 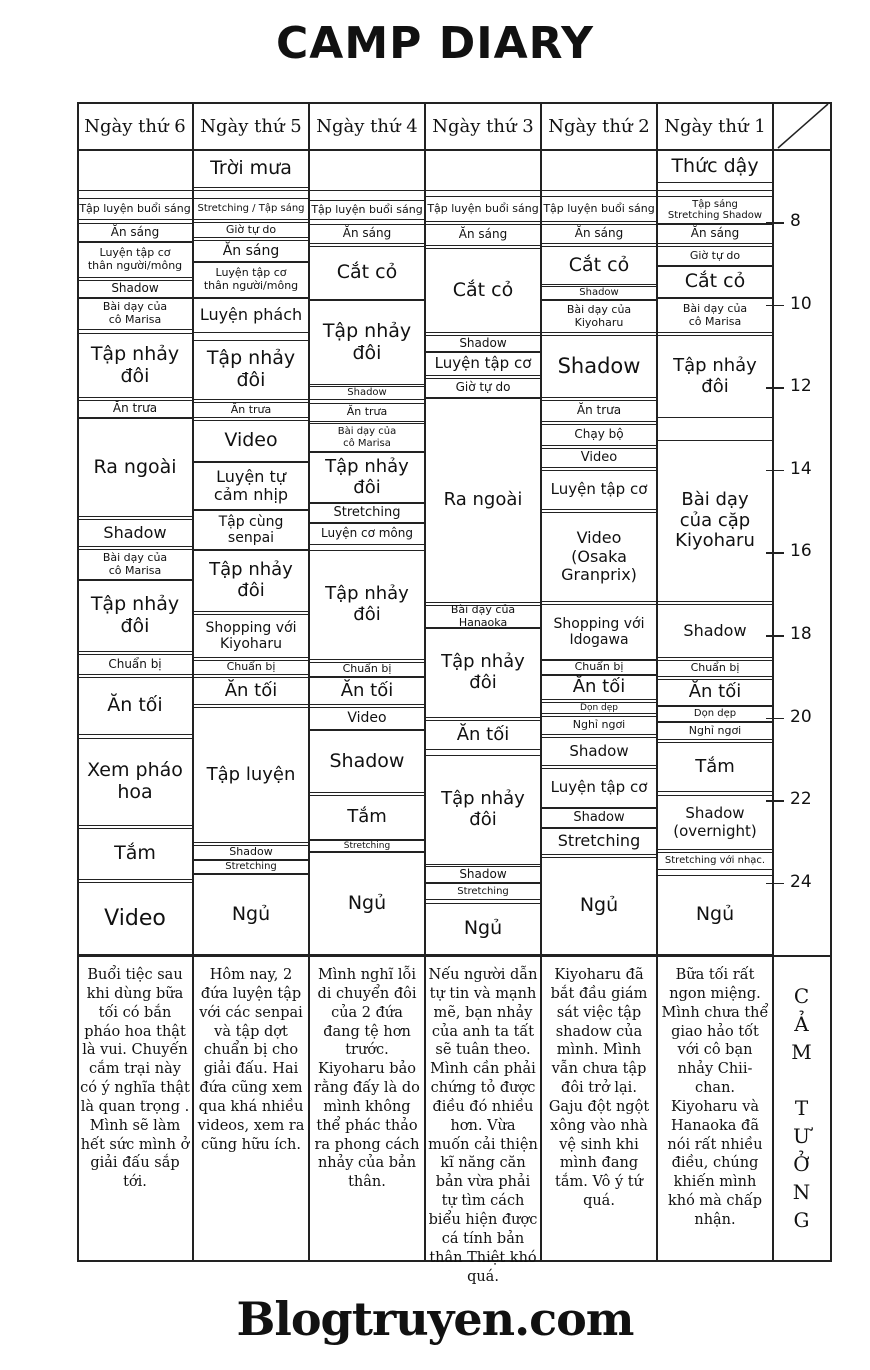 I want to click on hour-label: 8, so click(x=795, y=221).